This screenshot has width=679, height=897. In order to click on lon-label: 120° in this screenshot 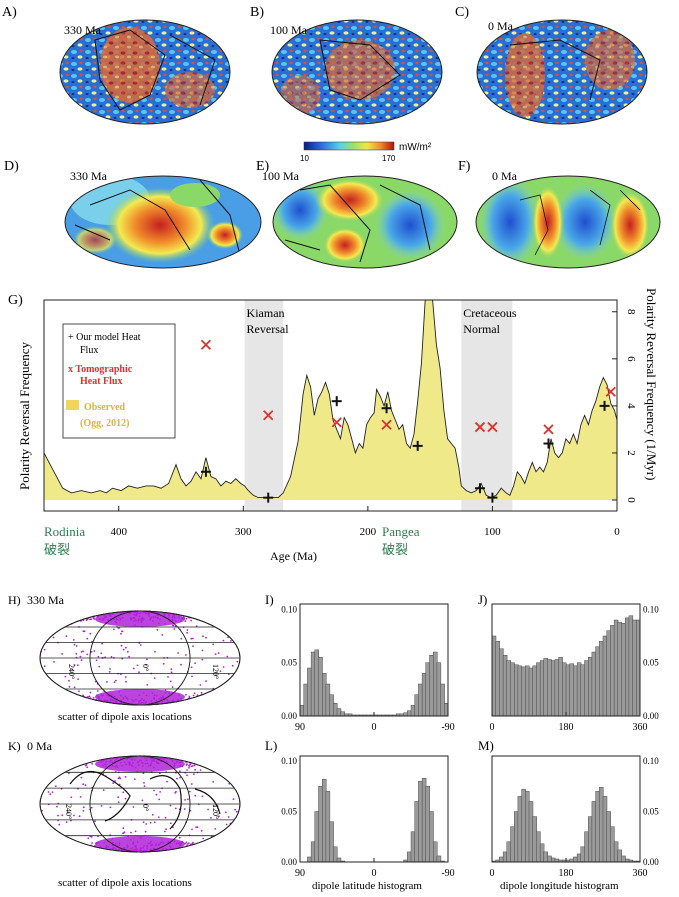, I will do `click(215, 671)`.